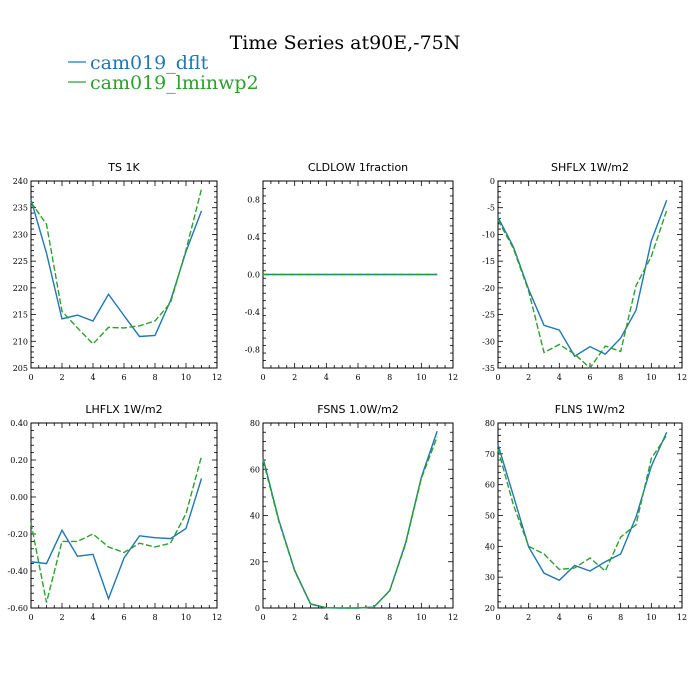 This screenshot has width=700, height=700. Describe the element at coordinates (20, 341) in the screenshot. I see `y-tick-label: 210` at that location.